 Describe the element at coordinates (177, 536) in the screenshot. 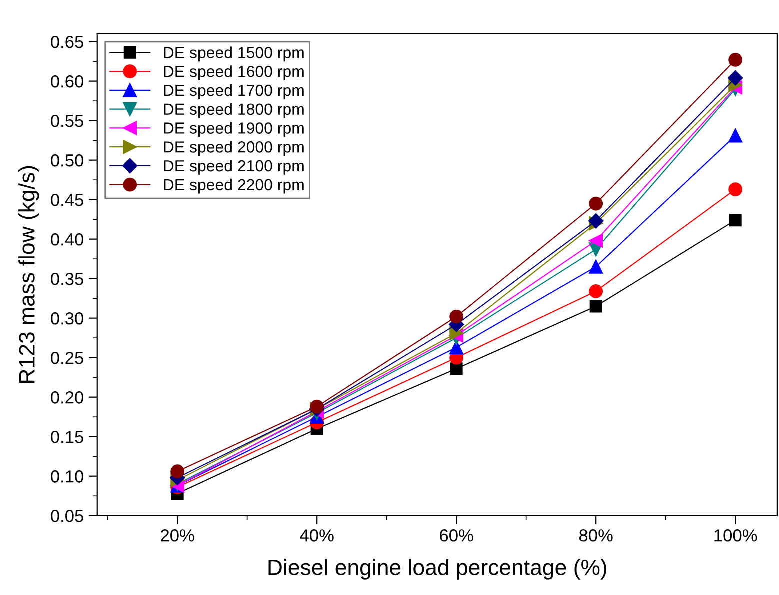

I see `x-tick-label: 20%` at that location.